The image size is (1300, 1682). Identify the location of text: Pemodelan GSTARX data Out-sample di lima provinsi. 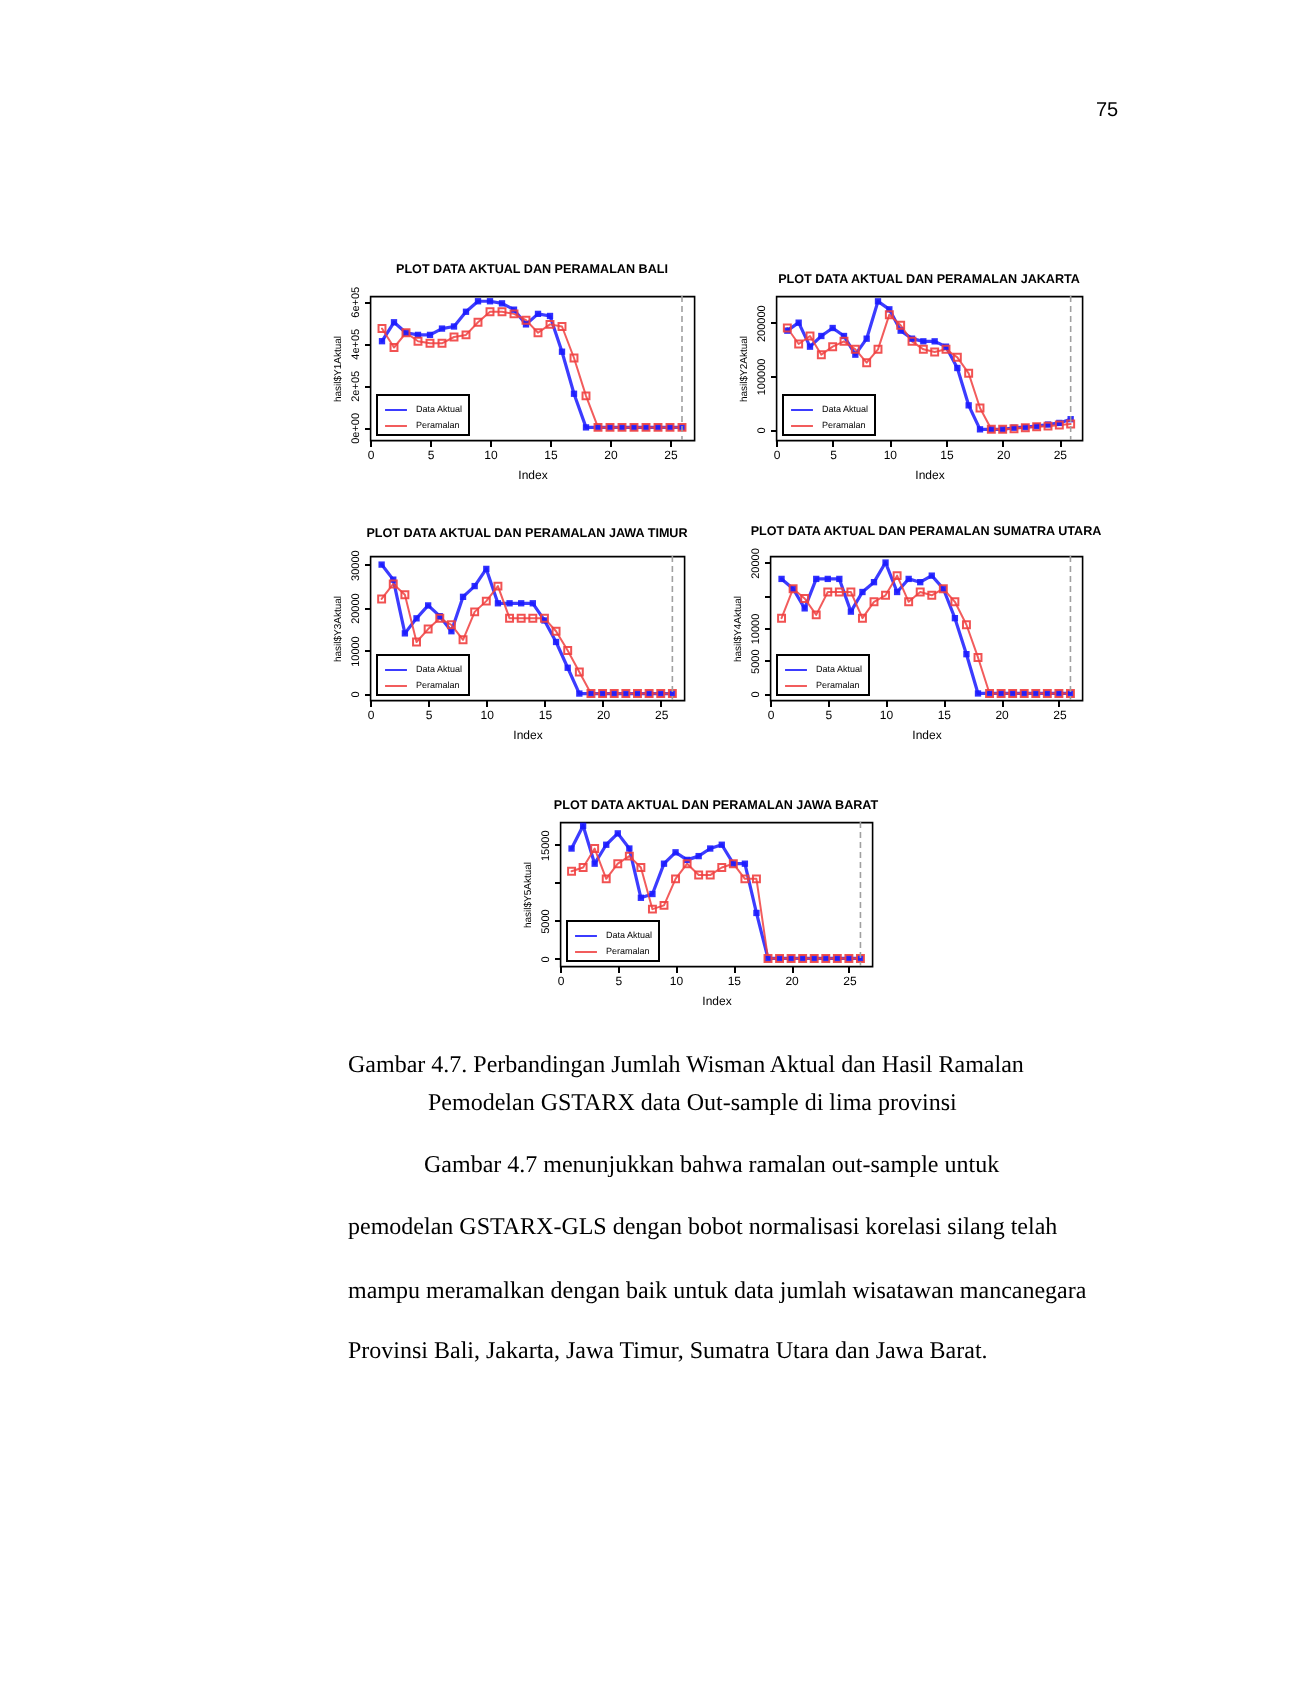
(693, 1102).